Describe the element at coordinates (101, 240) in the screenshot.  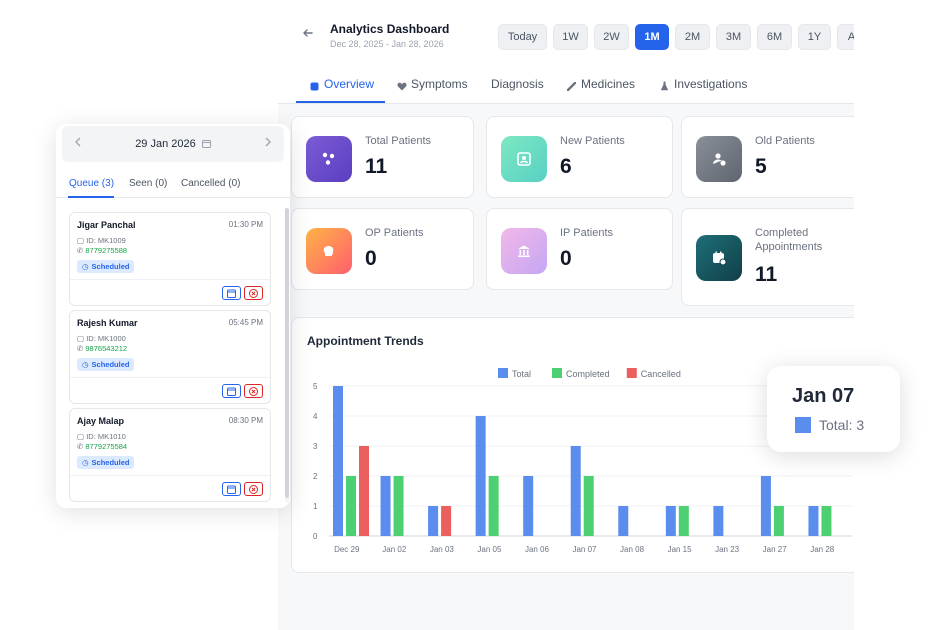
I see `patient-id: ▢ ID: MK1009` at that location.